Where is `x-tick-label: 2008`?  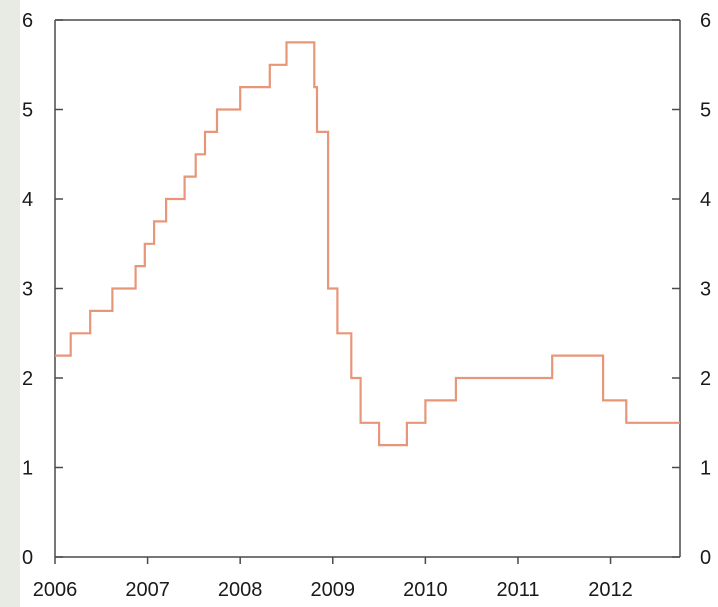 x-tick-label: 2008 is located at coordinates (240, 590).